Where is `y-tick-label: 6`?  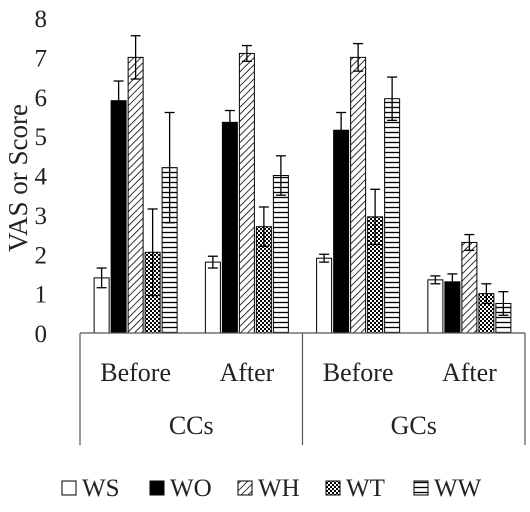 y-tick-label: 6 is located at coordinates (41, 98).